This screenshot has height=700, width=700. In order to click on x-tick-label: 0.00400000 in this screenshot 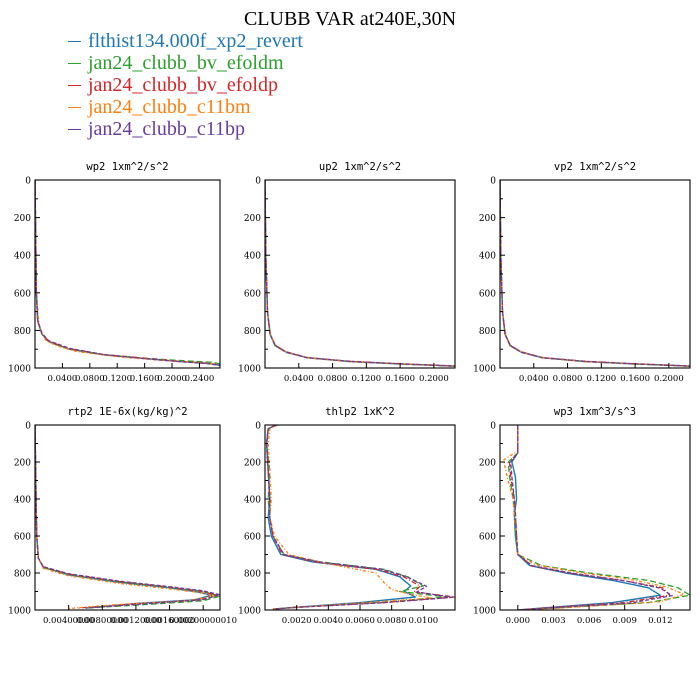, I will do `click(68, 621)`.